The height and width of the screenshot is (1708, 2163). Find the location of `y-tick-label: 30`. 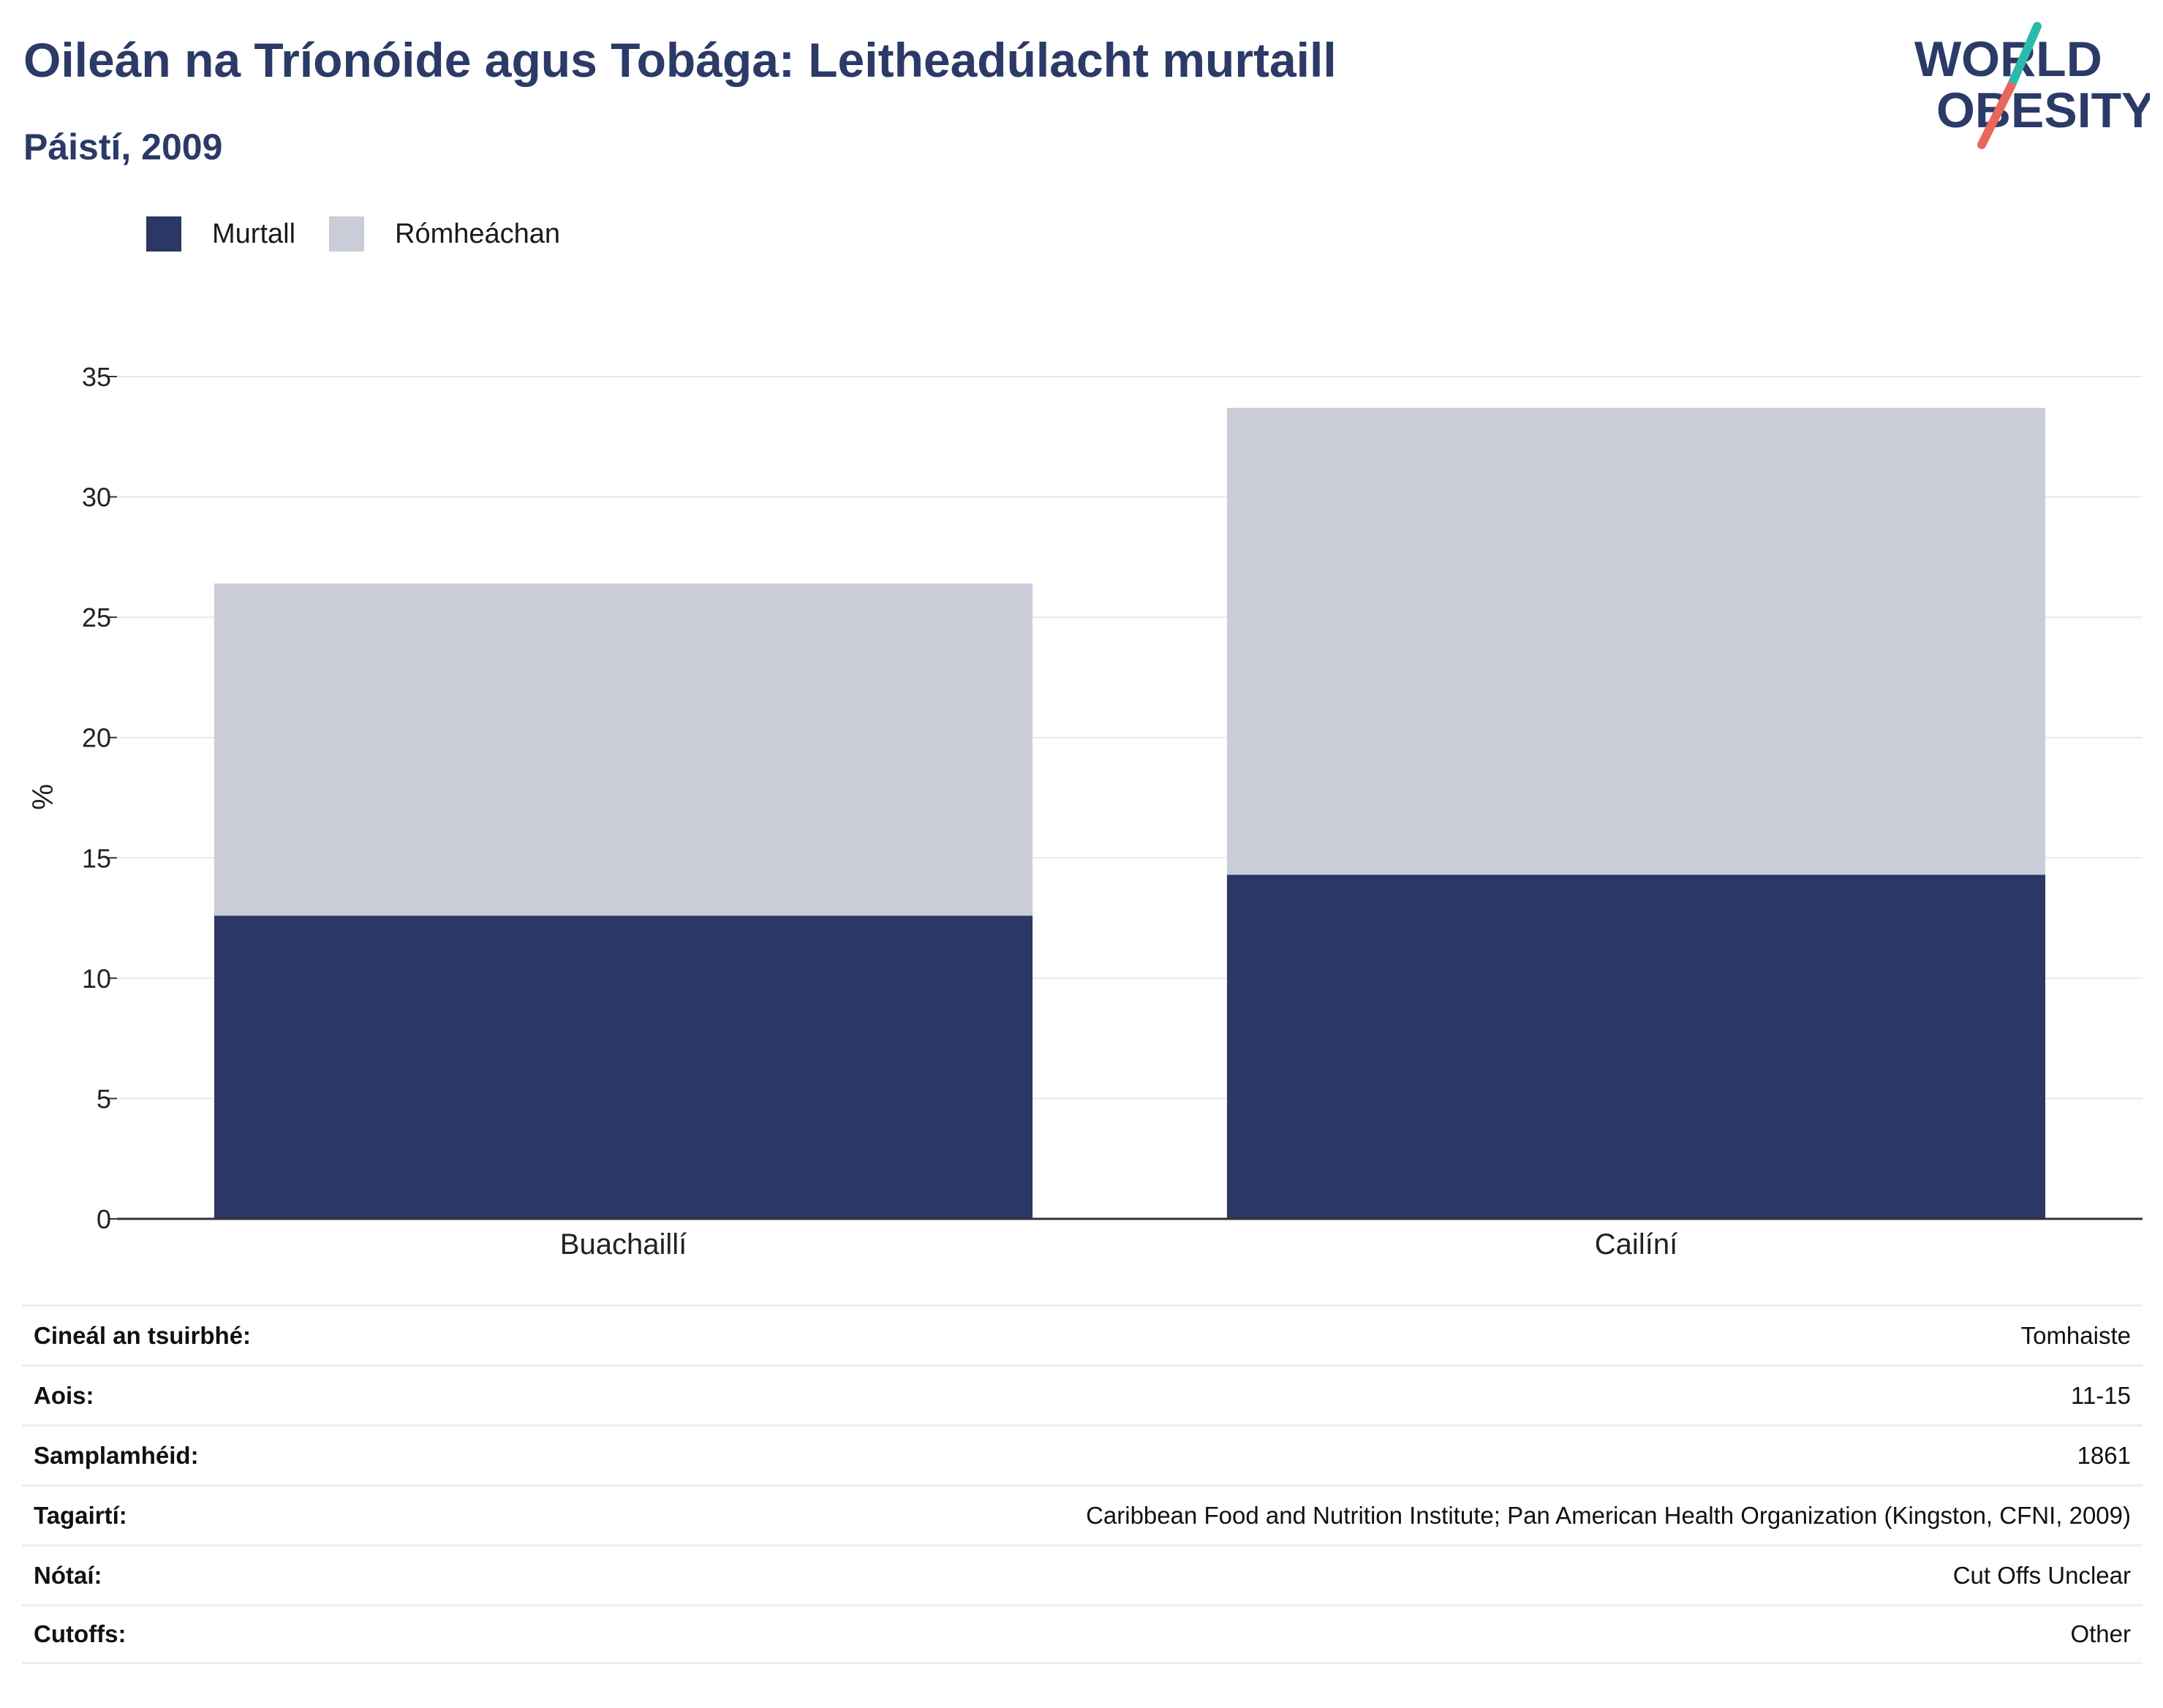

y-tick-label: 30 is located at coordinates (97, 498).